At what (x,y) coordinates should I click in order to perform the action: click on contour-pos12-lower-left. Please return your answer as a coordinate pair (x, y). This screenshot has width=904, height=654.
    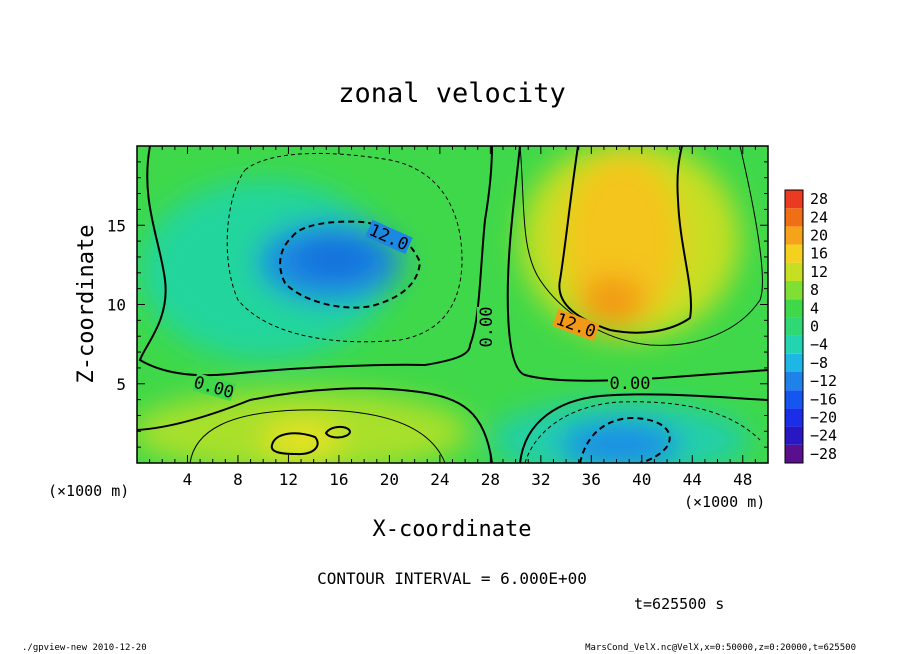
    Looking at the image, I should click on (294, 444).